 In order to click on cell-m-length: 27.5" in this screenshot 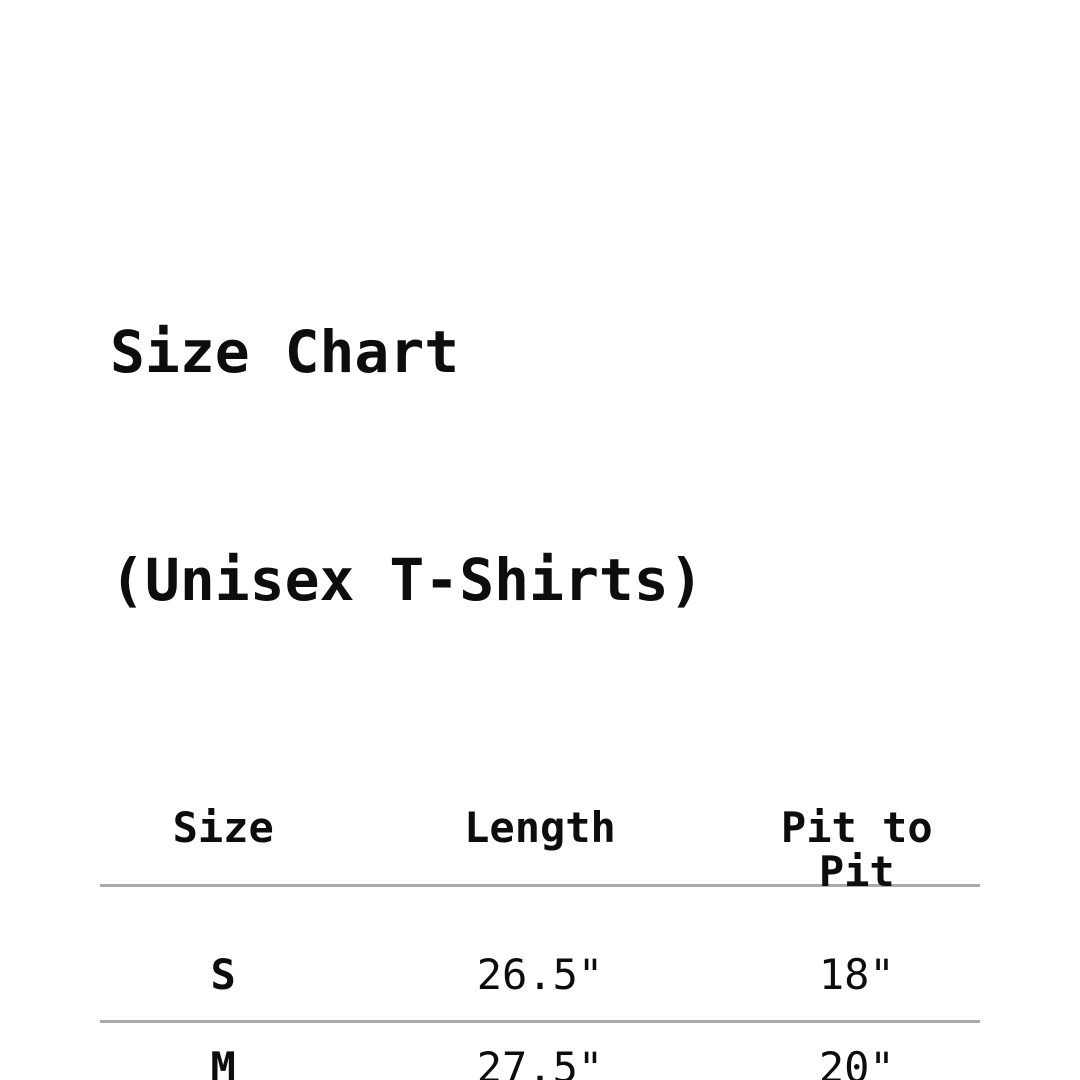, I will do `click(540, 1061)`.